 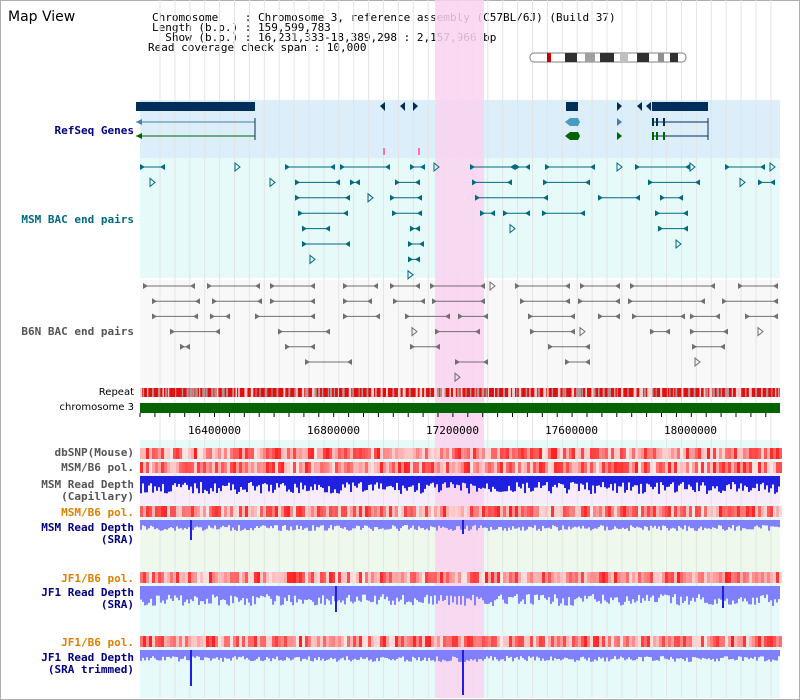 What do you see at coordinates (333, 430) in the screenshot?
I see `axis-tick-label: 16800000` at bounding box center [333, 430].